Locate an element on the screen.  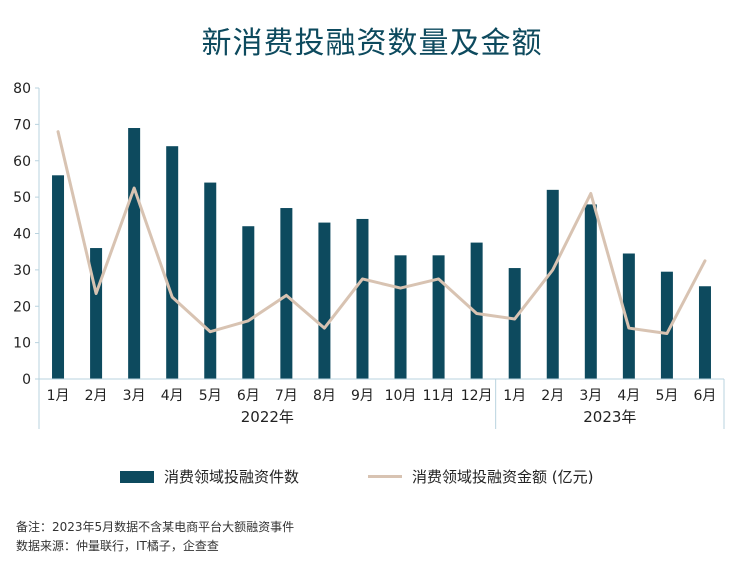
footnote-source: 数据来源：仲量联行，IT橘子，企查查 is located at coordinates (117, 546).